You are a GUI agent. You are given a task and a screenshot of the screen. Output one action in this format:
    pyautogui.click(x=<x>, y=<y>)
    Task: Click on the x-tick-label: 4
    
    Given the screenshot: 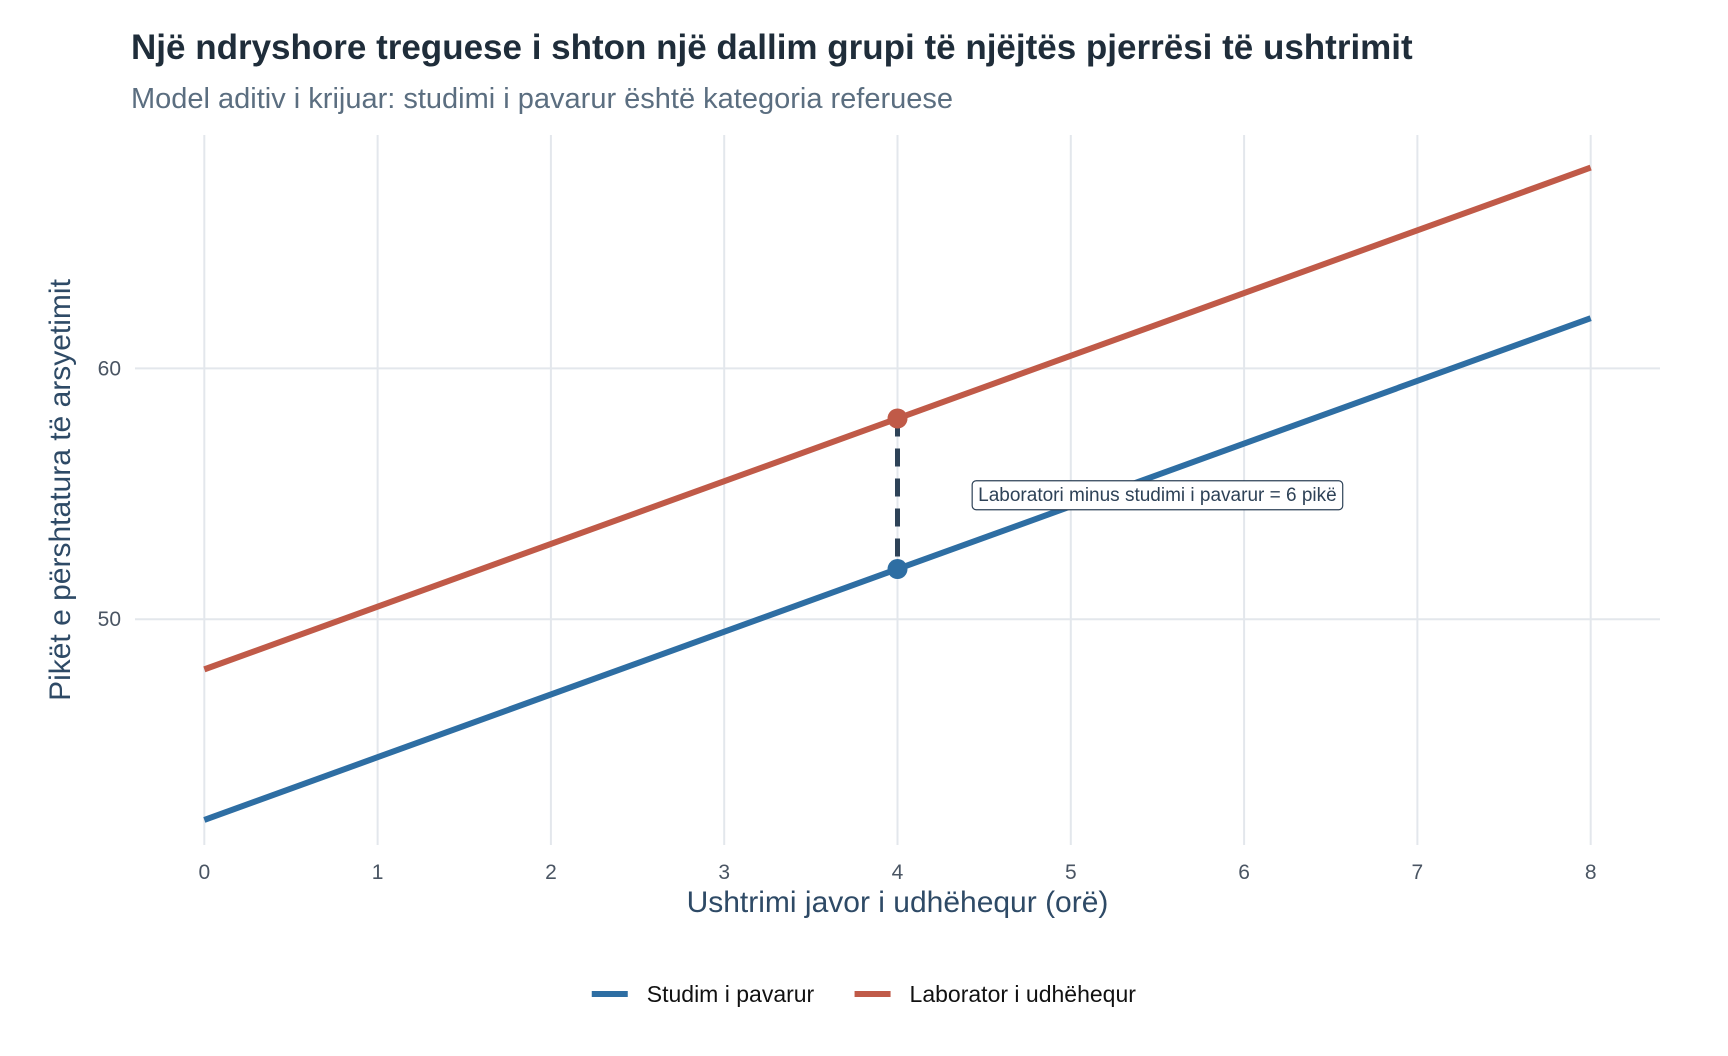 What is the action you would take?
    pyautogui.click(x=898, y=872)
    